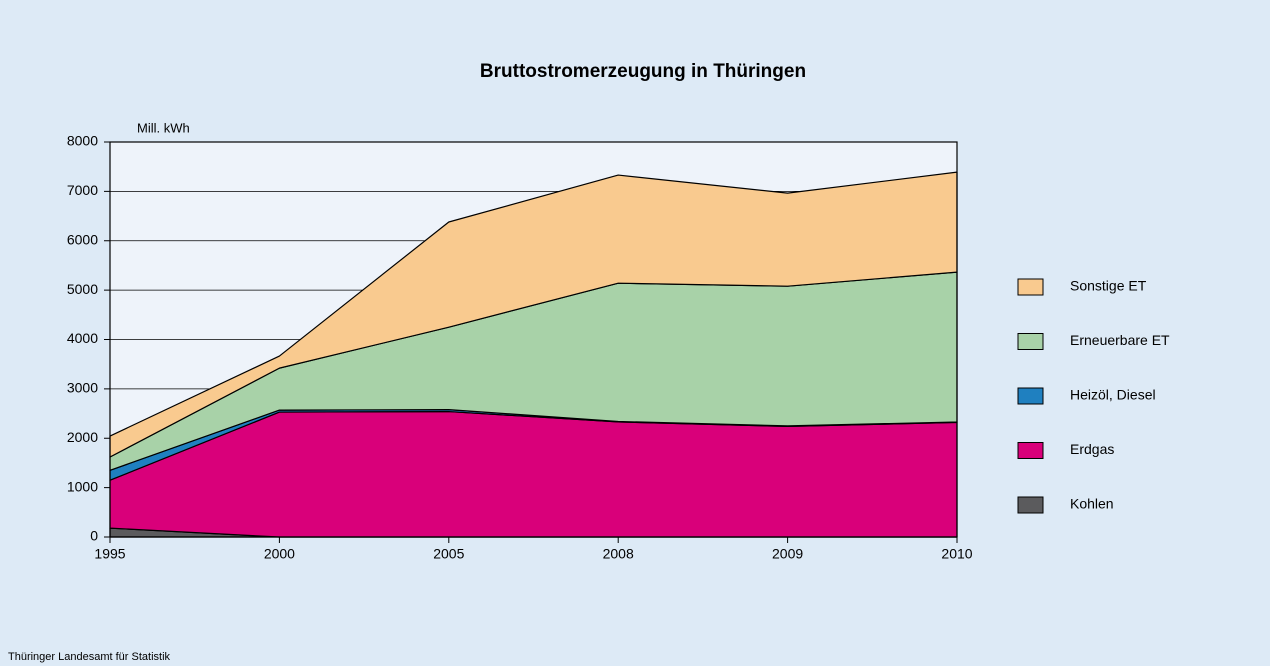 The image size is (1270, 666). I want to click on legend-label: Heizöl, Diesel, so click(1113, 395).